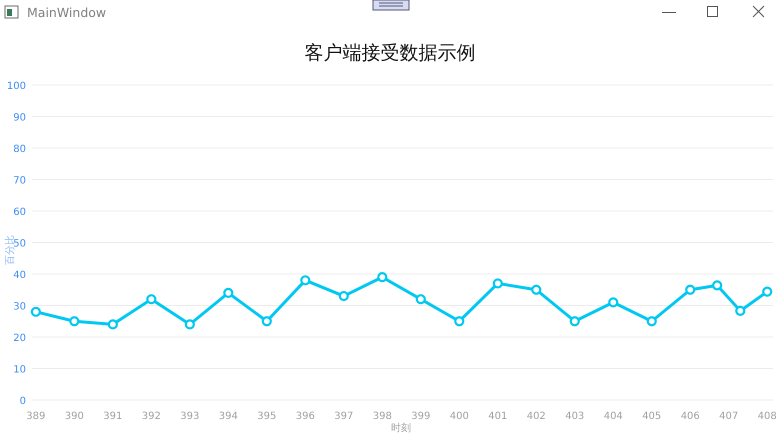 The width and height of the screenshot is (780, 435). I want to click on y-tick-label: 40, so click(19, 275).